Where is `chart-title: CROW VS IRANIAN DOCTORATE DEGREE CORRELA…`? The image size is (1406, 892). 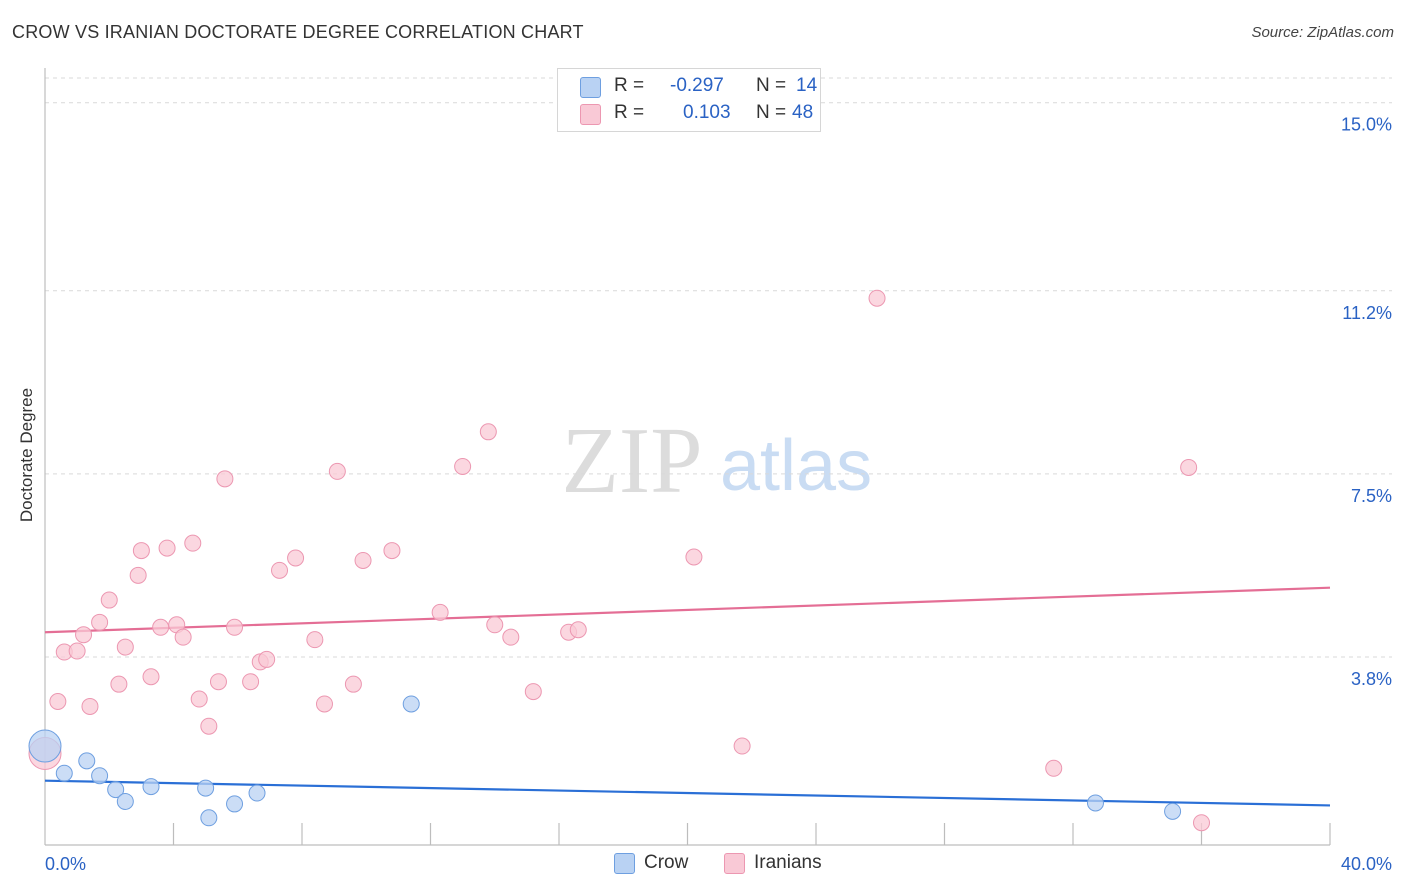
chart-title: CROW VS IRANIAN DOCTORATE DEGREE CORRELA… is located at coordinates (298, 32).